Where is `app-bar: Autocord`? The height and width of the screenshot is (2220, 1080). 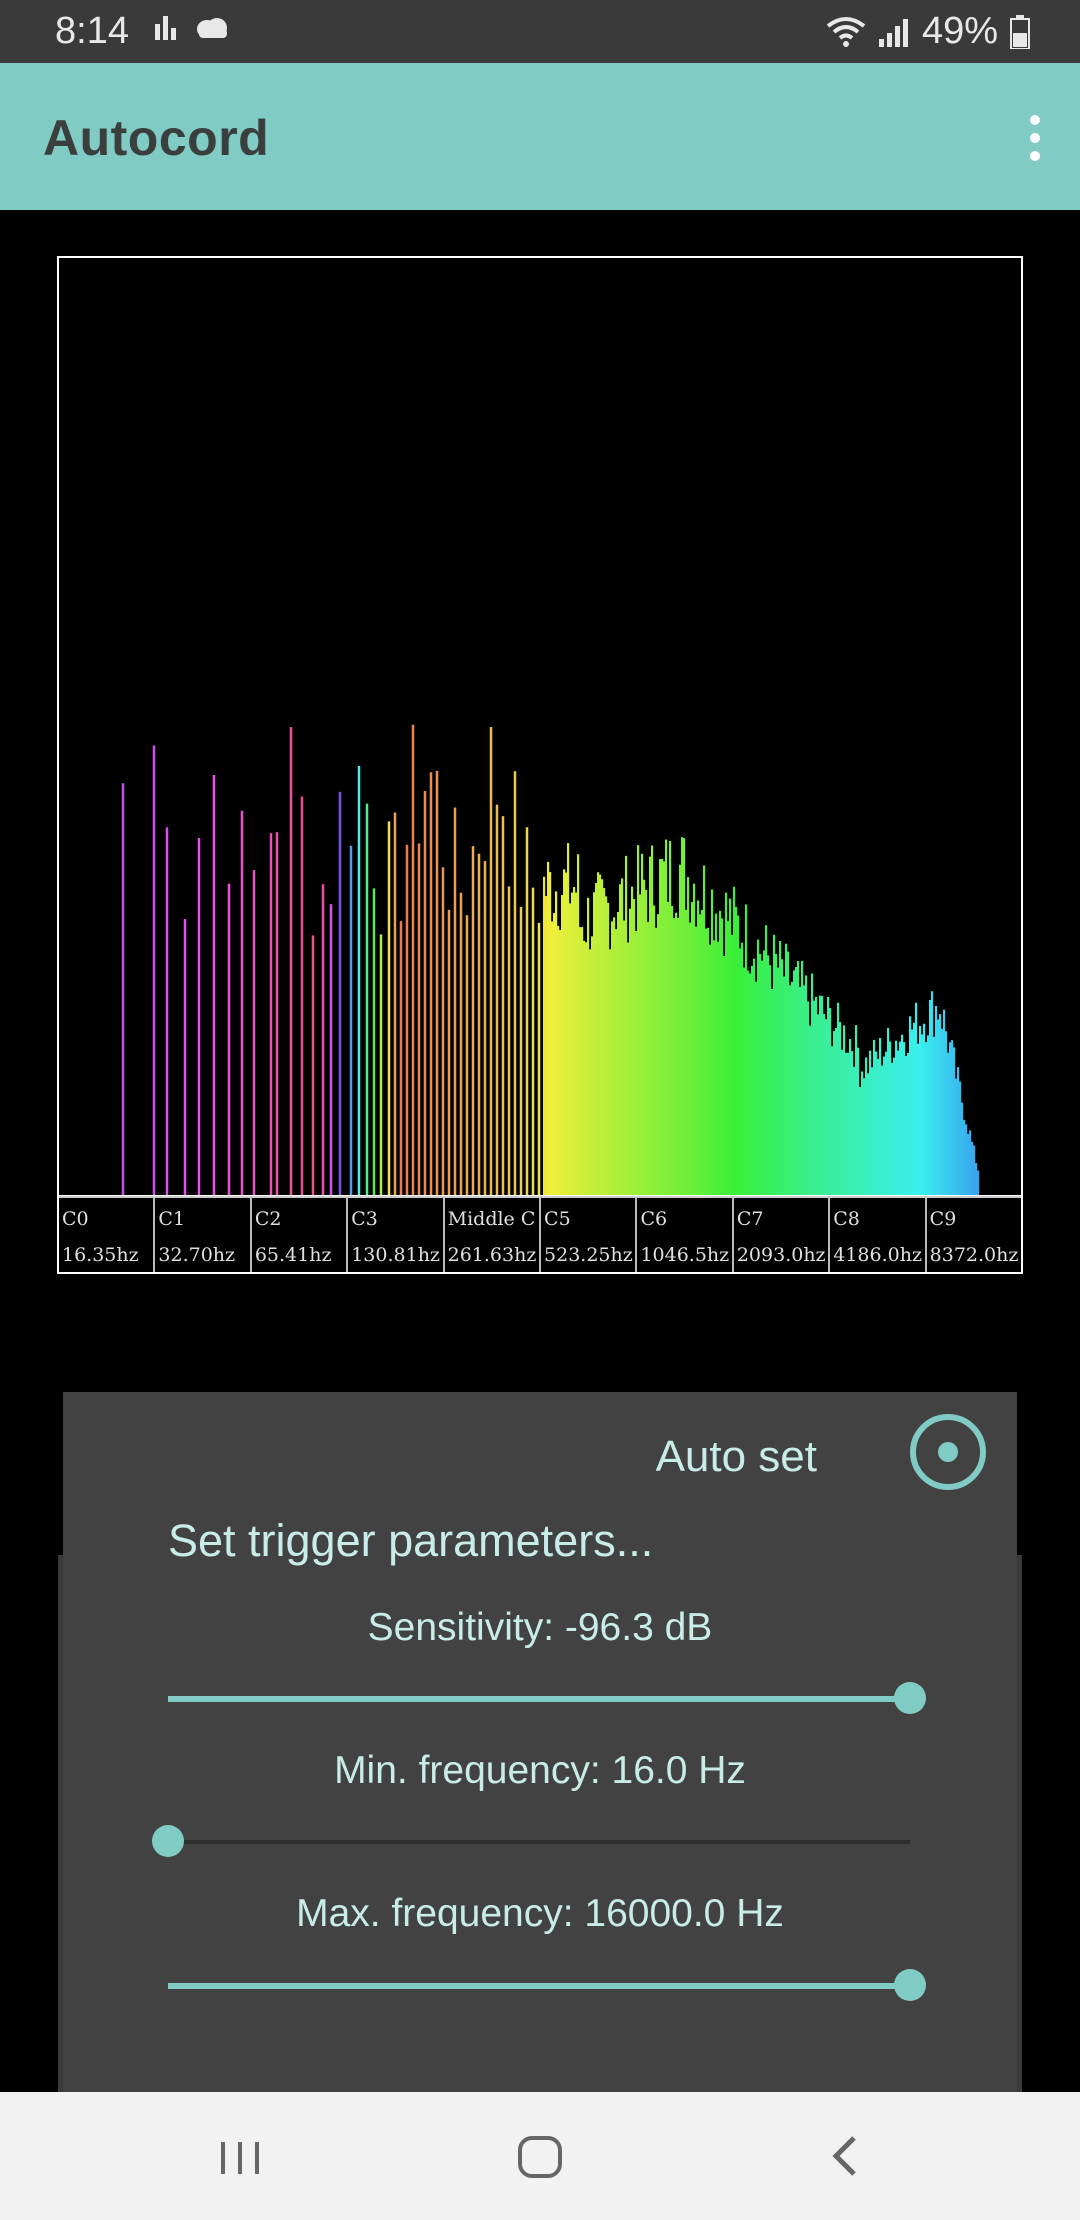 app-bar: Autocord is located at coordinates (540, 136).